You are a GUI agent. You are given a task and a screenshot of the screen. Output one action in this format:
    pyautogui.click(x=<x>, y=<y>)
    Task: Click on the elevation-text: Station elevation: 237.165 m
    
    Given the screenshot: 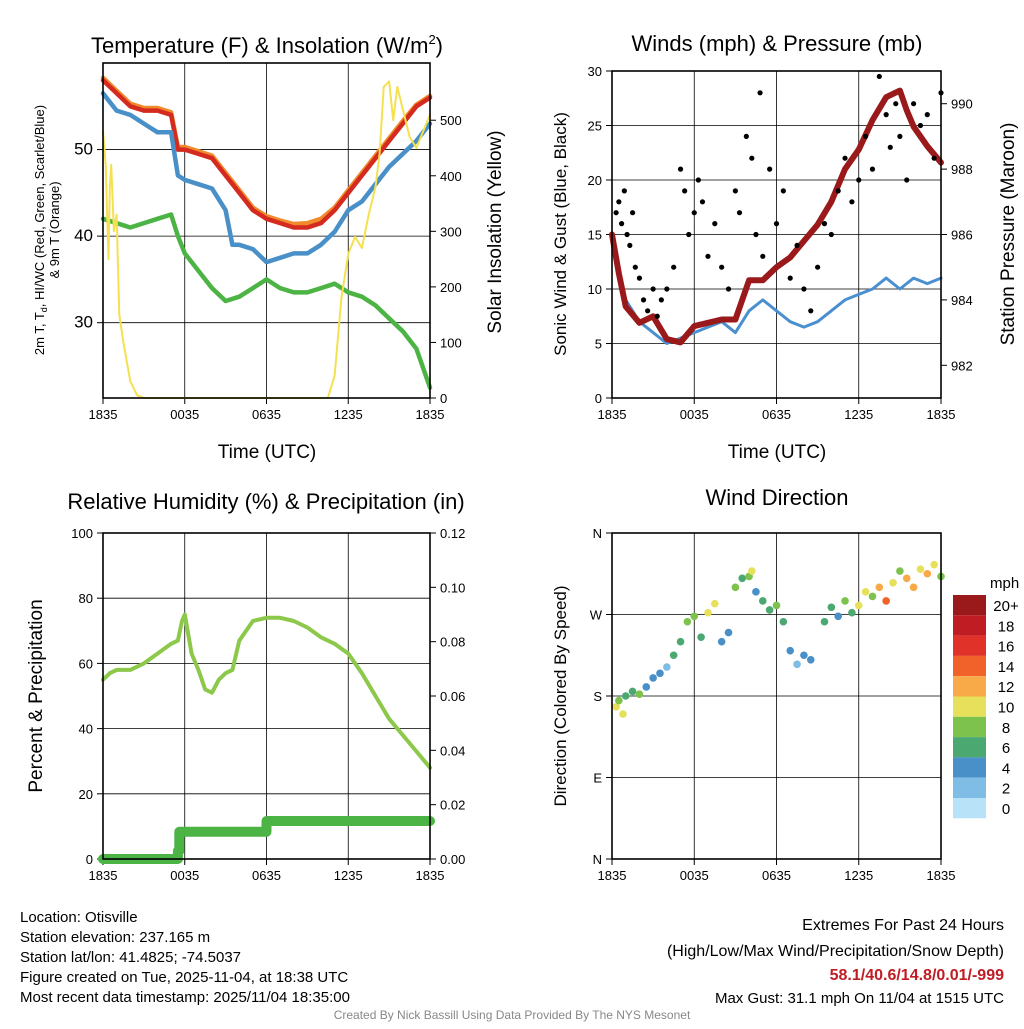 What is the action you would take?
    pyautogui.click(x=115, y=937)
    